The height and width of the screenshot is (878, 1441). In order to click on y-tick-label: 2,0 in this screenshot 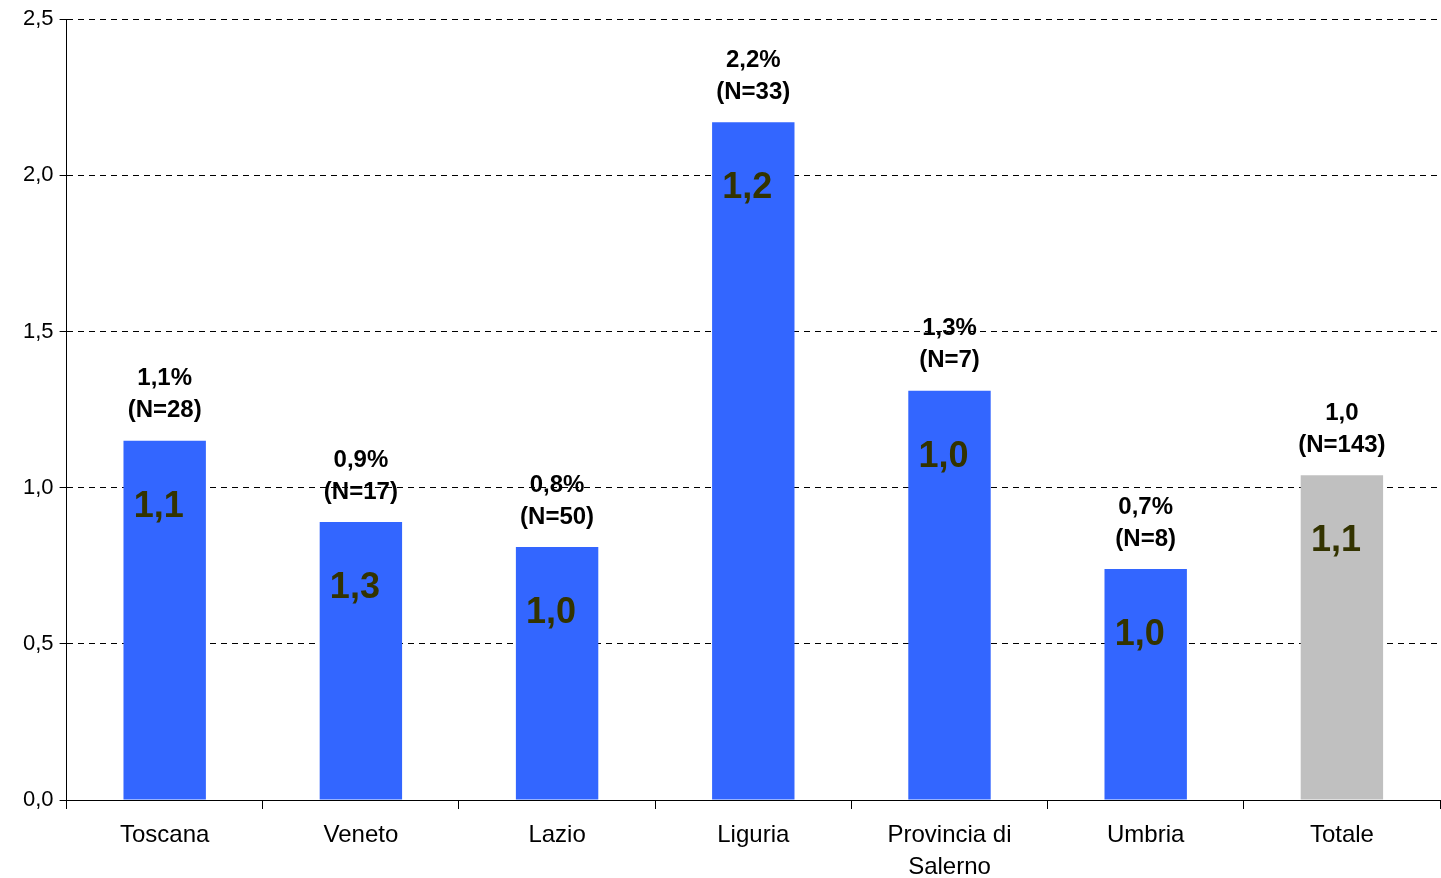, I will do `click(38, 174)`.